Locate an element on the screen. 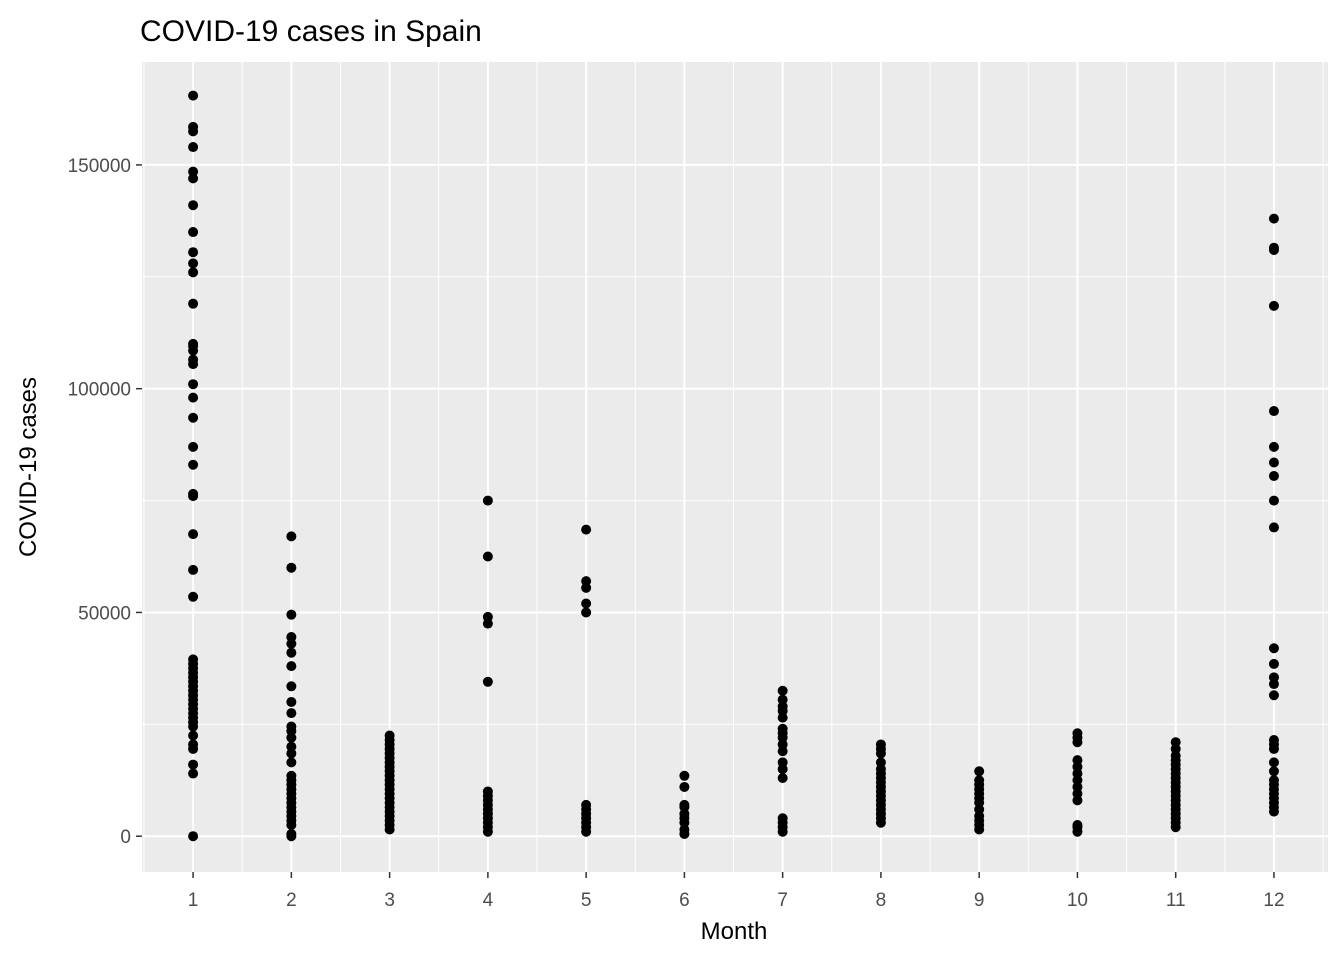 The height and width of the screenshot is (960, 1344). x-tick-label: 7 is located at coordinates (782, 900).